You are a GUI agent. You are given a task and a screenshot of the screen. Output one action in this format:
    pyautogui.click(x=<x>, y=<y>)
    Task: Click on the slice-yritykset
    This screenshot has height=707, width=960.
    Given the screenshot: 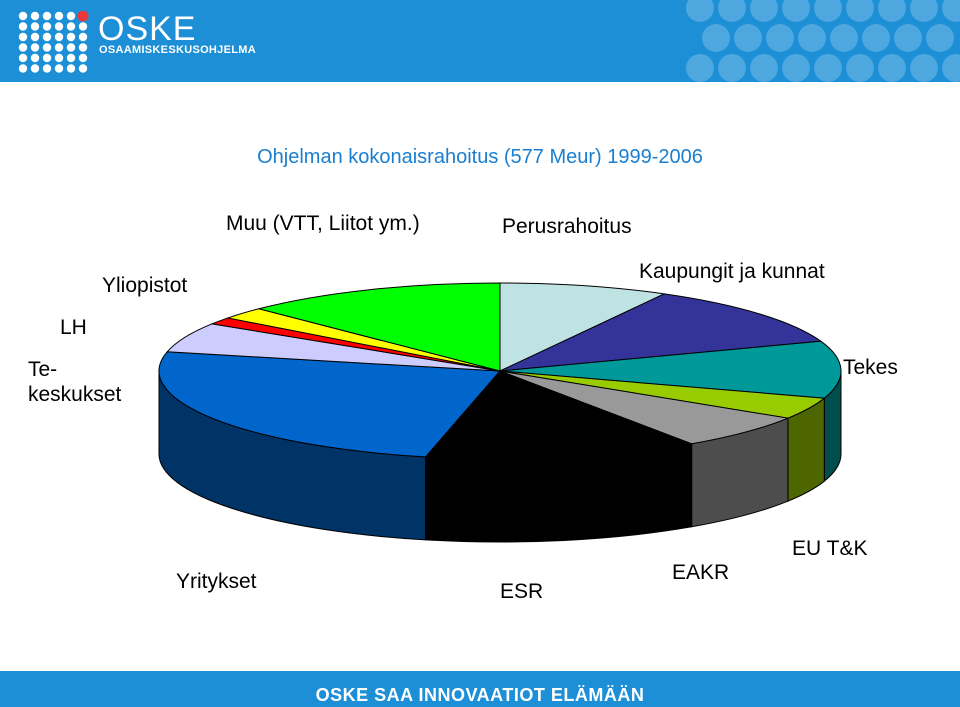 What is the action you would take?
    pyautogui.click(x=330, y=404)
    